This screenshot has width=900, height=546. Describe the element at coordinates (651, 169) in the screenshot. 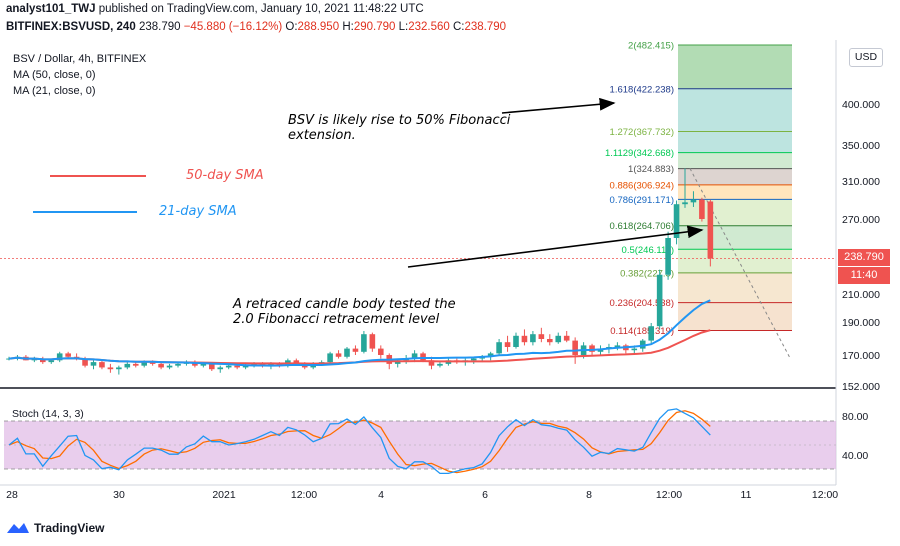

I see `fib-level-label: 1(324.883)` at that location.